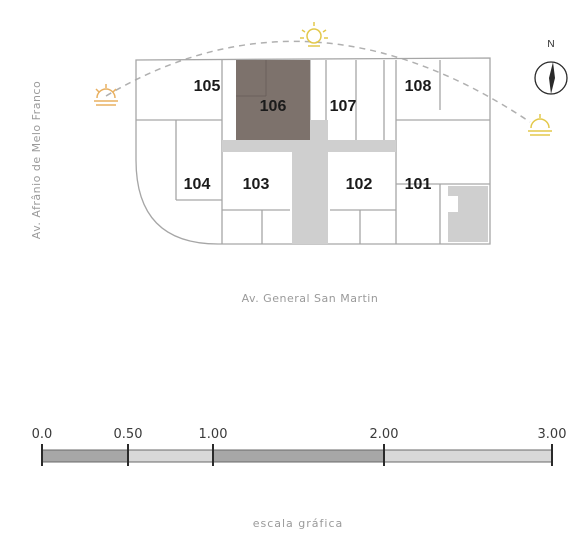  What do you see at coordinates (273, 106) in the screenshot?
I see `unit-label-106: 106` at bounding box center [273, 106].